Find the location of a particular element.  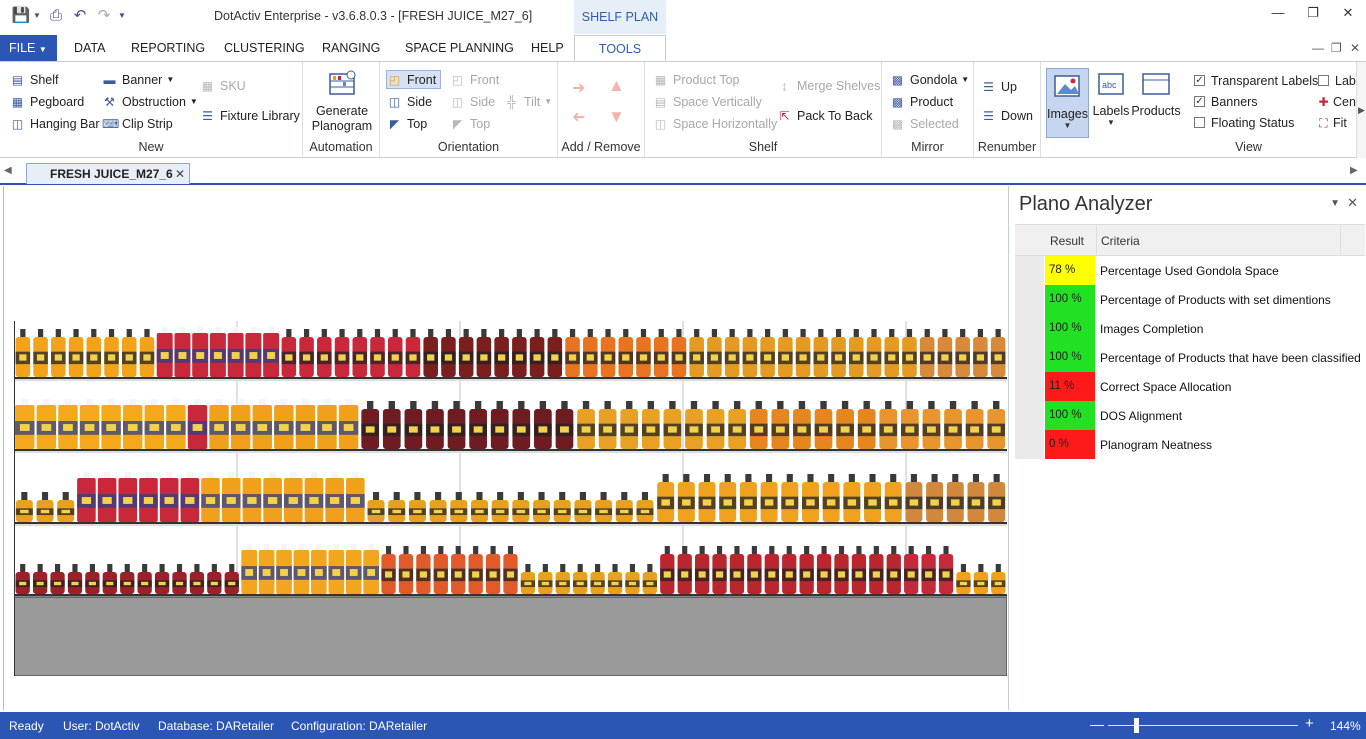

analyzer-row: 100 % Images Completion is located at coordinates (1190, 328).